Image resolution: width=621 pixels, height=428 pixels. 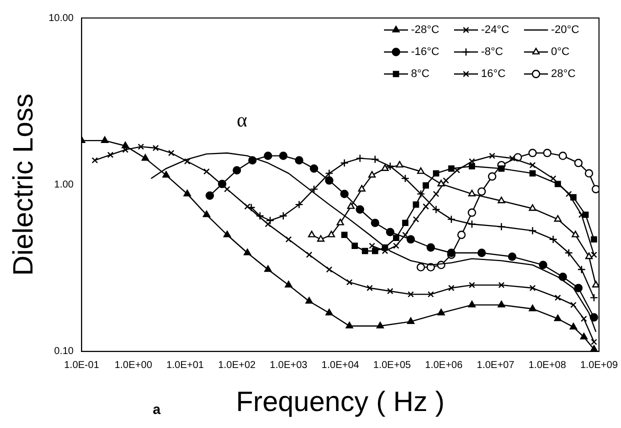 What do you see at coordinates (563, 74) in the screenshot?
I see `legend-label: 28°C` at bounding box center [563, 74].